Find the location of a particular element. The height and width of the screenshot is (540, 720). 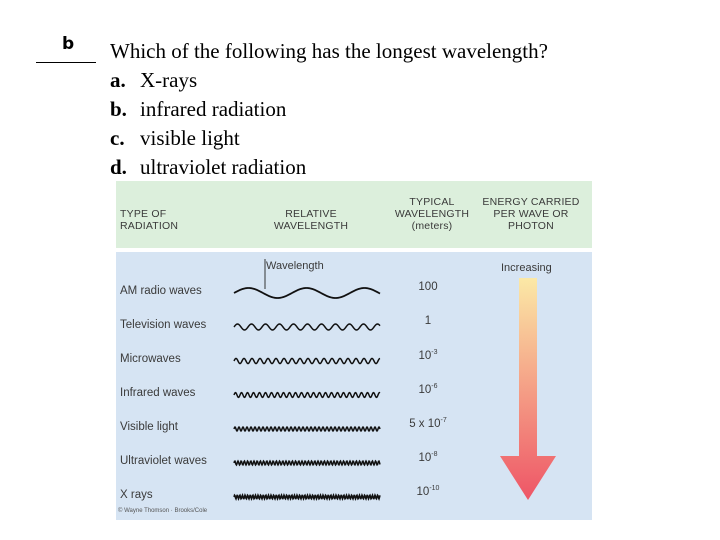

typical-wavelength-value: 10-8 is located at coordinates (428, 457).